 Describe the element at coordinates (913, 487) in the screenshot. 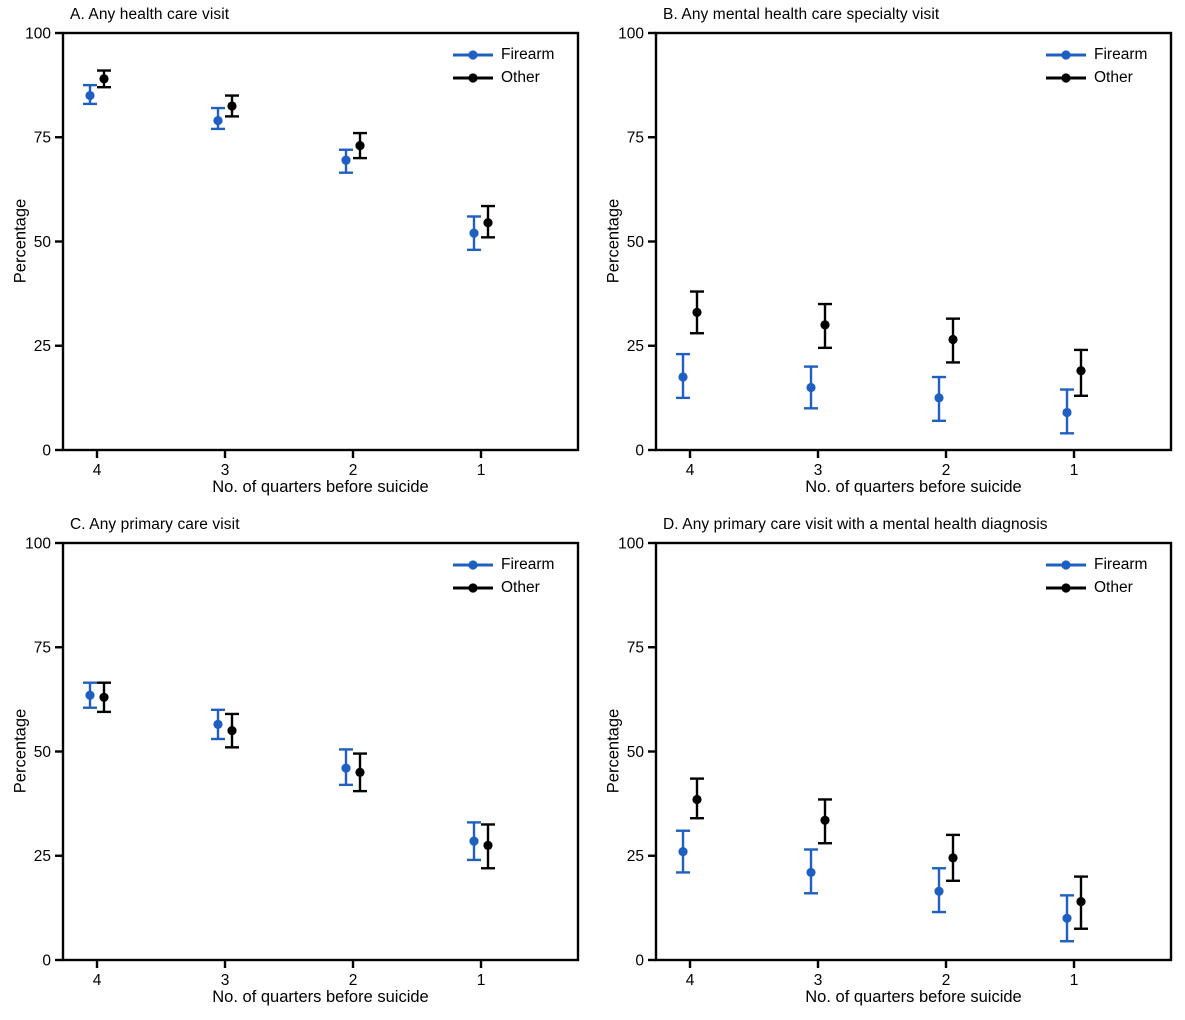

I see `panel-b-x-axis-label: No. of quarters before suicide` at that location.